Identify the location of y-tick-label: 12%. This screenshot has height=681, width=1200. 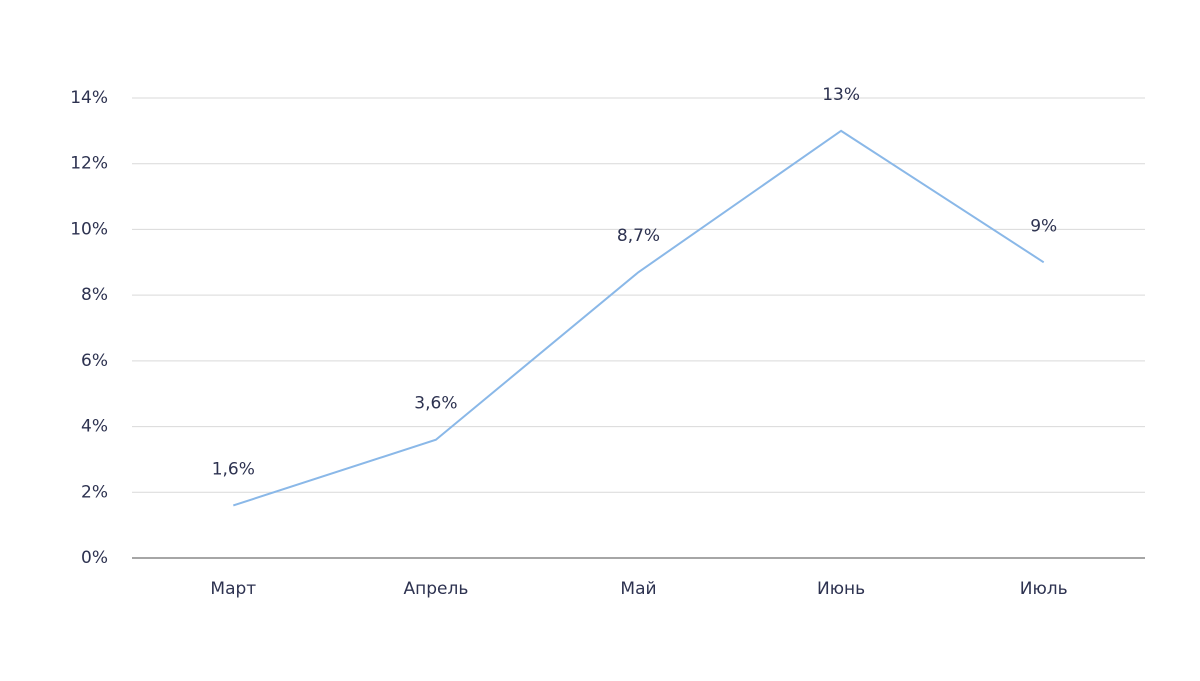
(89, 164).